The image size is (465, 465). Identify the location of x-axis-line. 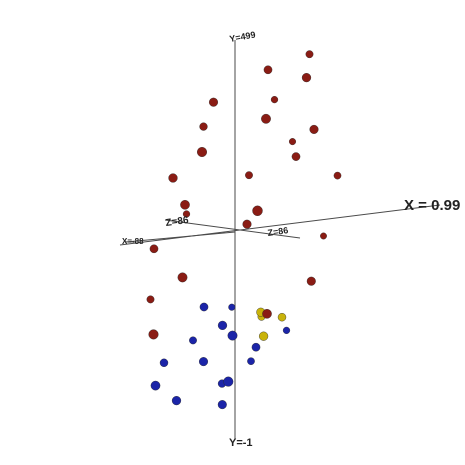
(280, 225).